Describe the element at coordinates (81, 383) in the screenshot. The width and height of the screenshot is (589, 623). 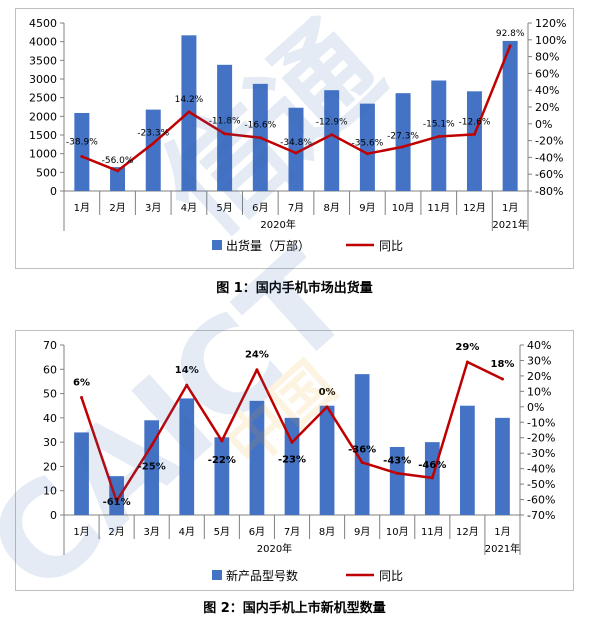
I see `yoy-data-label: 6%` at that location.